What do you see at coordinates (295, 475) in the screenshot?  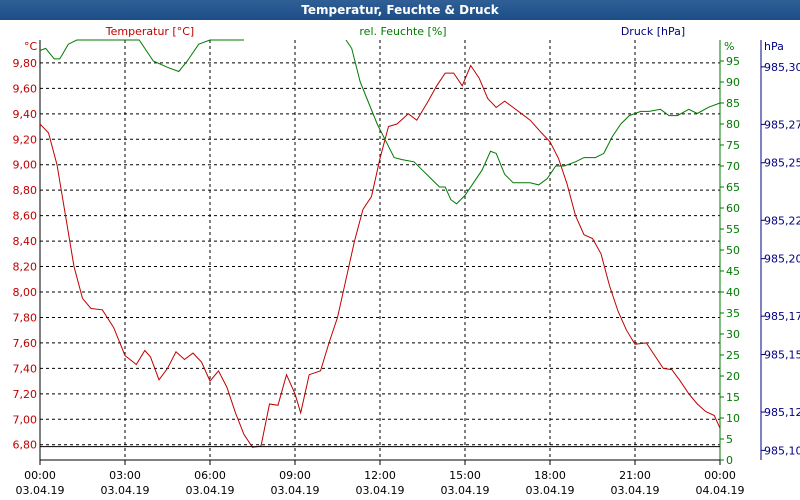 I see `x-tick-time: 09:00` at bounding box center [295, 475].